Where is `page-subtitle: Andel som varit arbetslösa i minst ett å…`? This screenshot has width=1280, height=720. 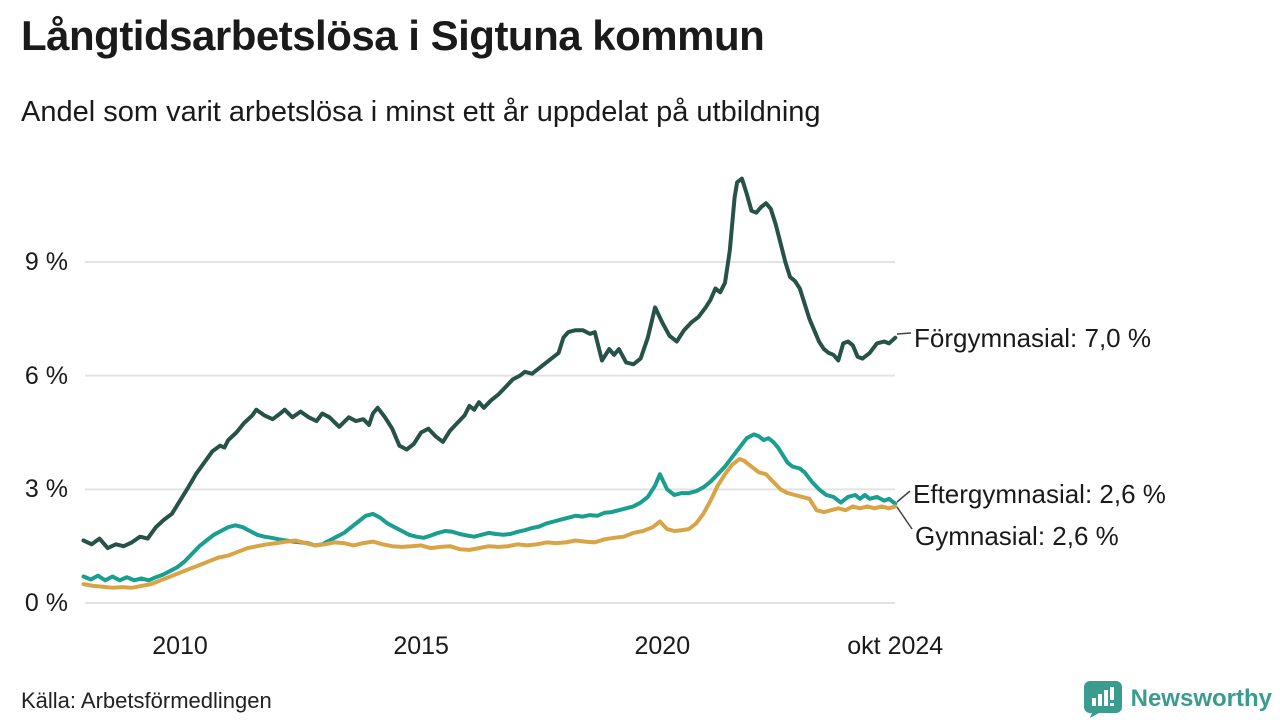
page-subtitle: Andel som varit arbetslösa i minst ett å… is located at coordinates (421, 112).